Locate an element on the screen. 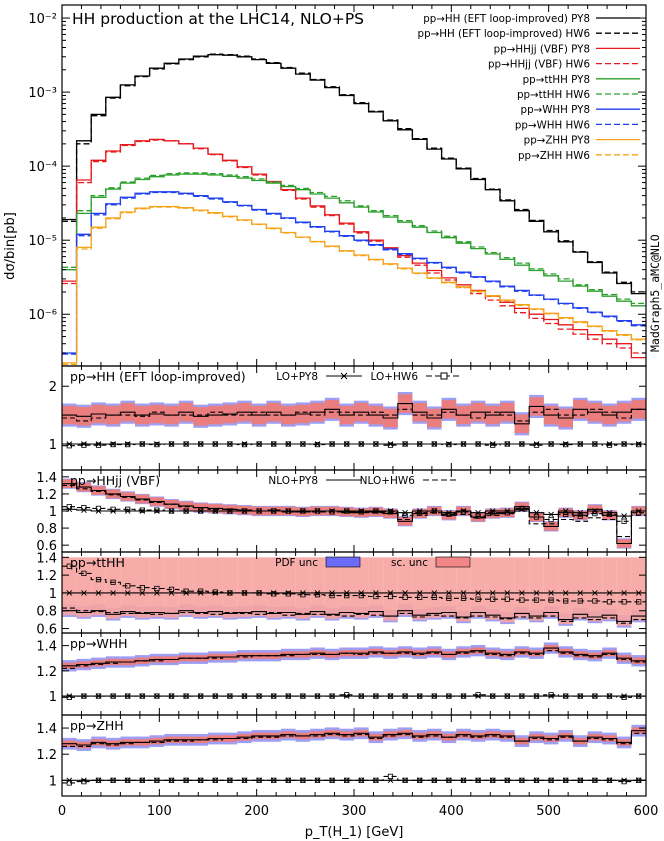 The height and width of the screenshot is (841, 664). ratio-panel-title: pp→HH (EFT loop-improved) is located at coordinates (158, 376).